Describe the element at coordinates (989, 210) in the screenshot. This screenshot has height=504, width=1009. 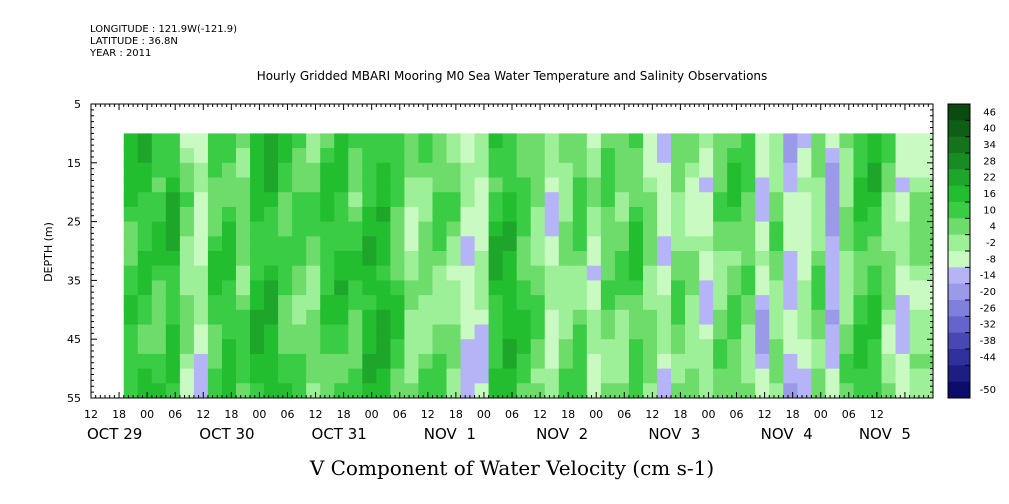
I see `colorbar-label: 10` at that location.